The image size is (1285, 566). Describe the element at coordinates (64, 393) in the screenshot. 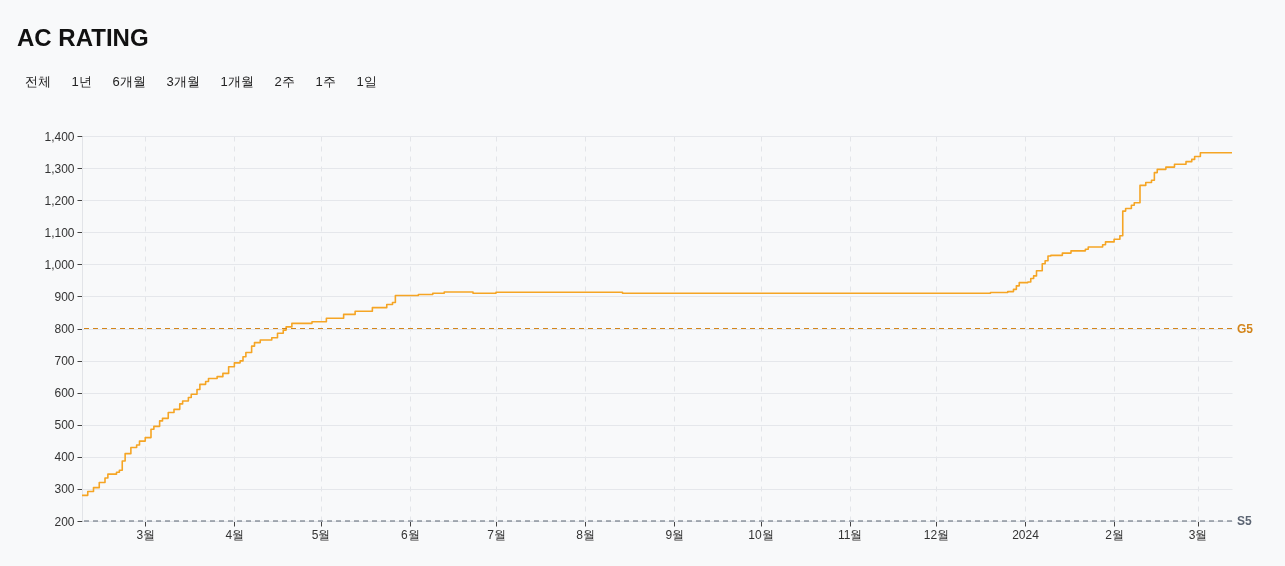

I see `y-tick-label: 600` at that location.